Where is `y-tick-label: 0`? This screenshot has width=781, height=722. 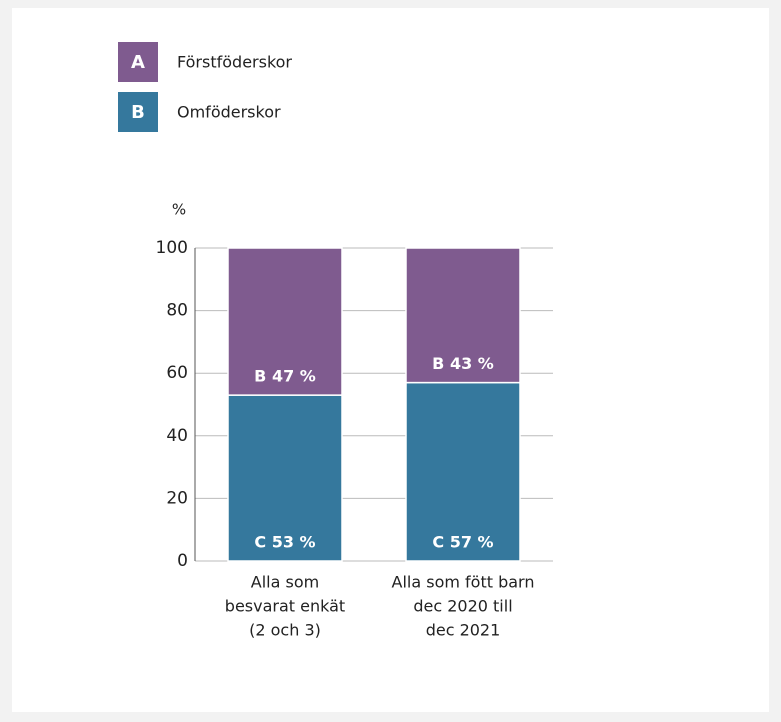 y-tick-label: 0 is located at coordinates (182, 561).